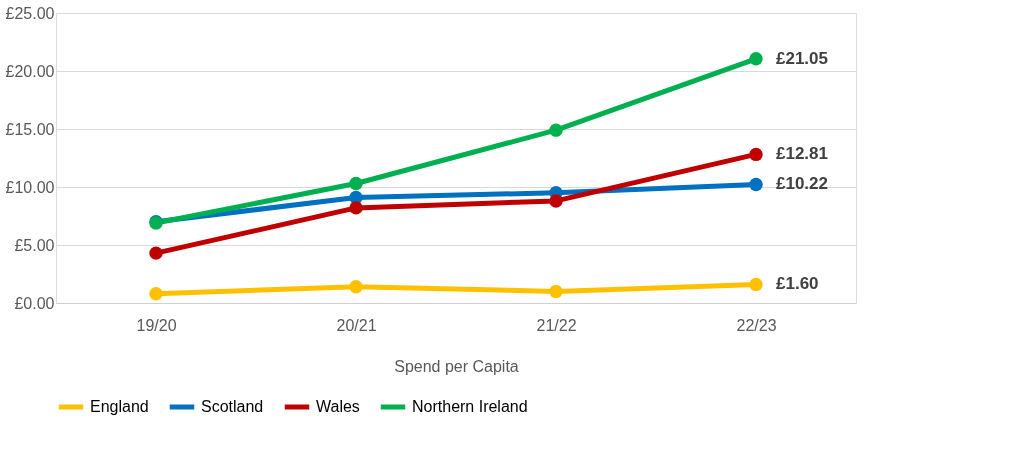  Describe the element at coordinates (802, 184) in the screenshot. I see `data-label: £10.22` at that location.